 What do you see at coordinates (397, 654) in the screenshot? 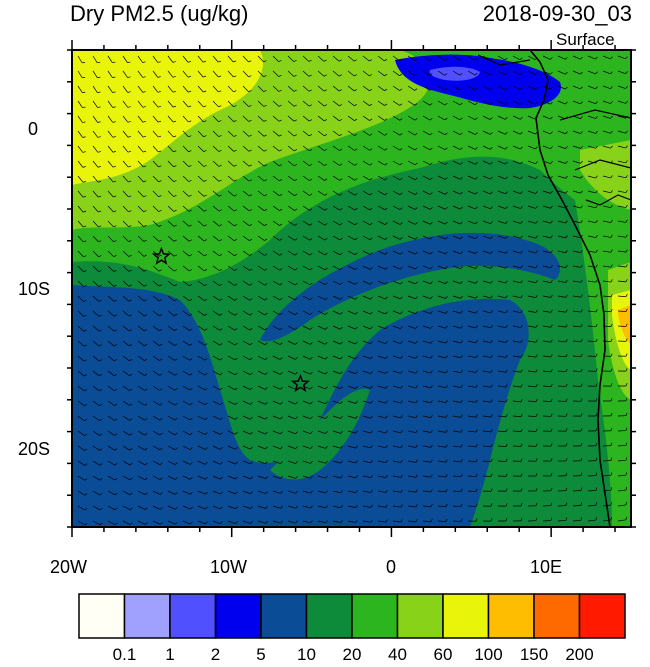
I see `colorbar-label: 40` at bounding box center [397, 654].